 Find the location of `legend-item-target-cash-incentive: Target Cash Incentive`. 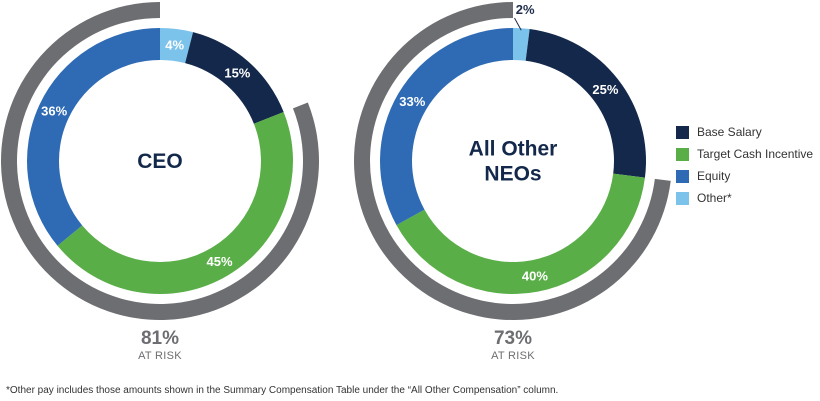

legend-item-target-cash-incentive: Target Cash Incentive is located at coordinates (744, 154).